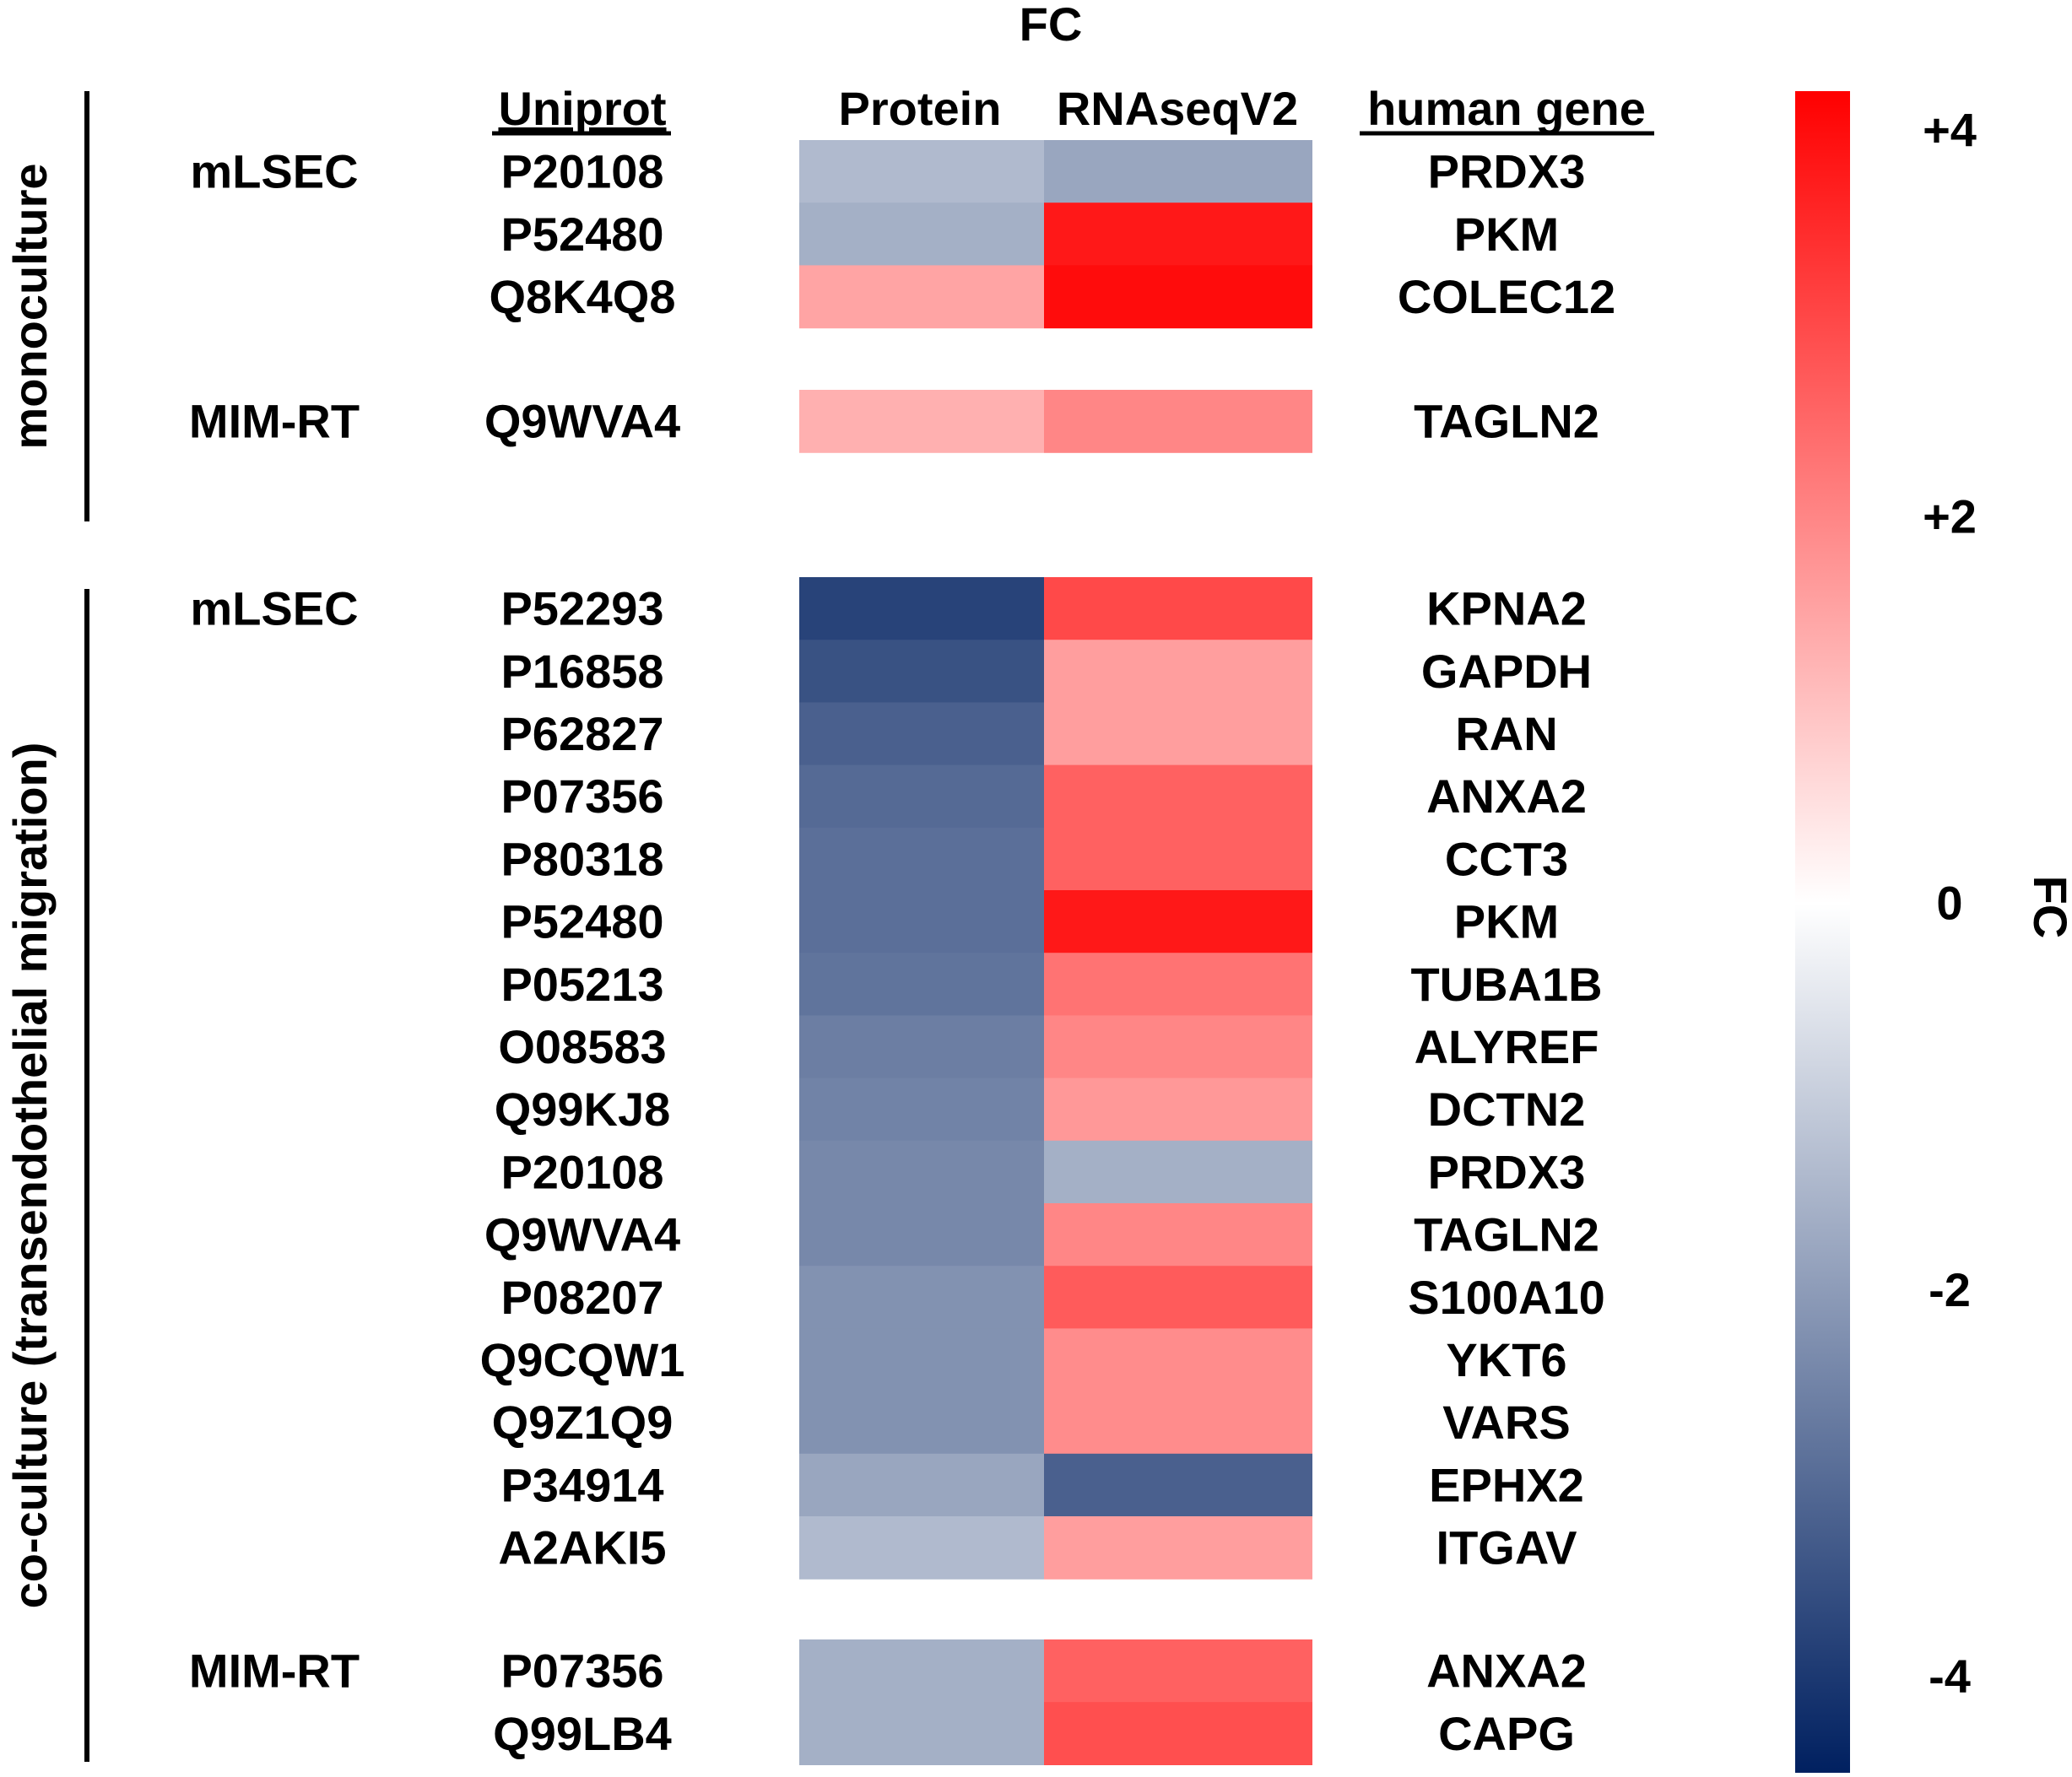 This screenshot has width=2072, height=1777. I want to click on gene-label: RAN, so click(1506, 733).